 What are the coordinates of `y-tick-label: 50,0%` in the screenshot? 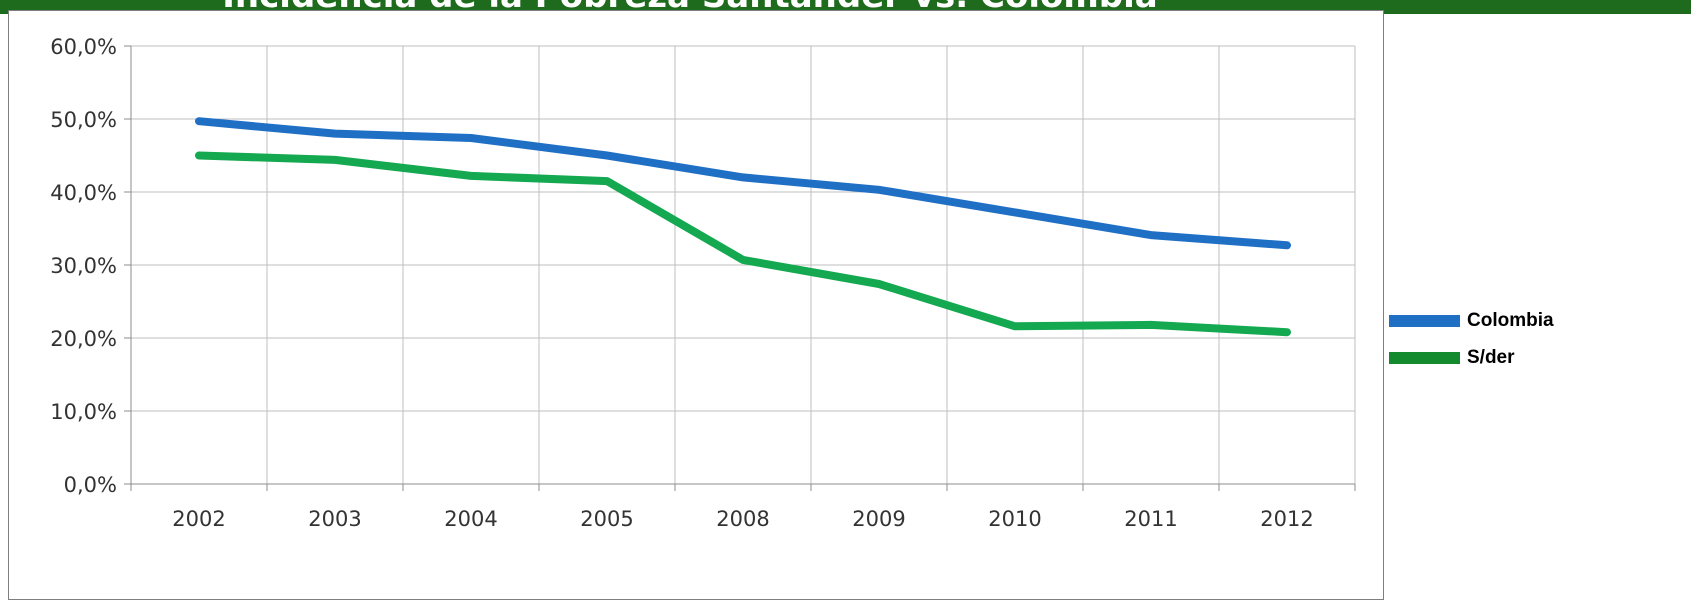 It's located at (83, 120).